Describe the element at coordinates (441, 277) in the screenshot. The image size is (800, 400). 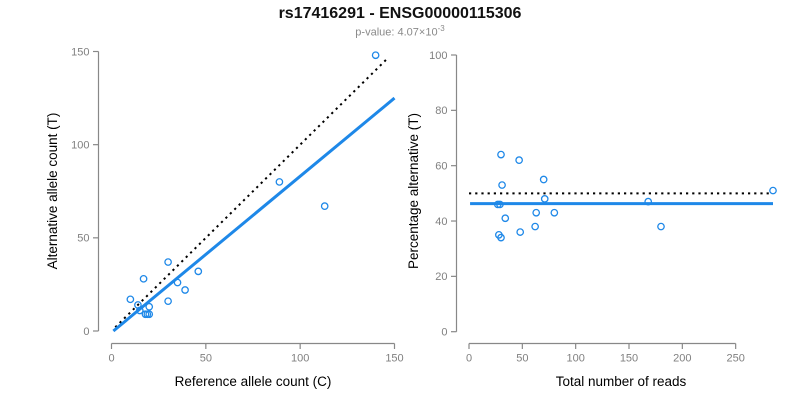
I see `y-tick-label: 20` at that location.